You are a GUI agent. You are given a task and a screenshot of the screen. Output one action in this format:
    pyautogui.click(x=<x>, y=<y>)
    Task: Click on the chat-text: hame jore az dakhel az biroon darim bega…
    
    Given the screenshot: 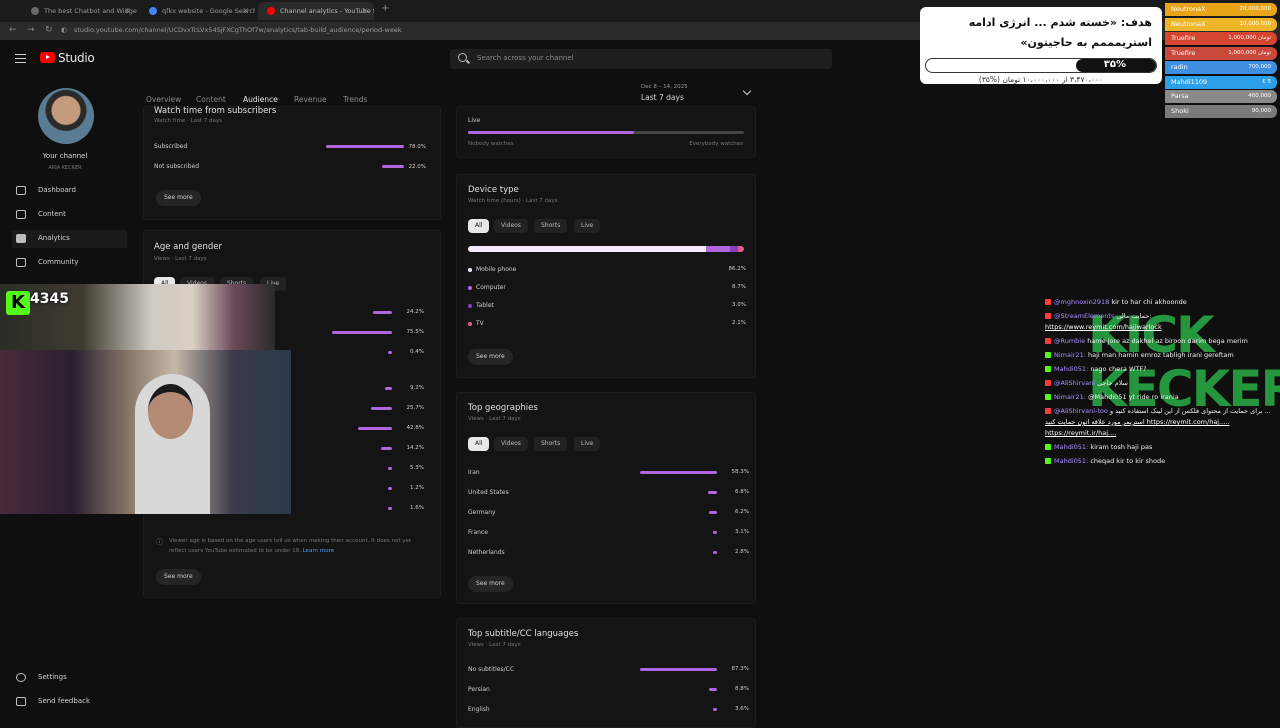 What is the action you would take?
    pyautogui.click(x=1167, y=341)
    